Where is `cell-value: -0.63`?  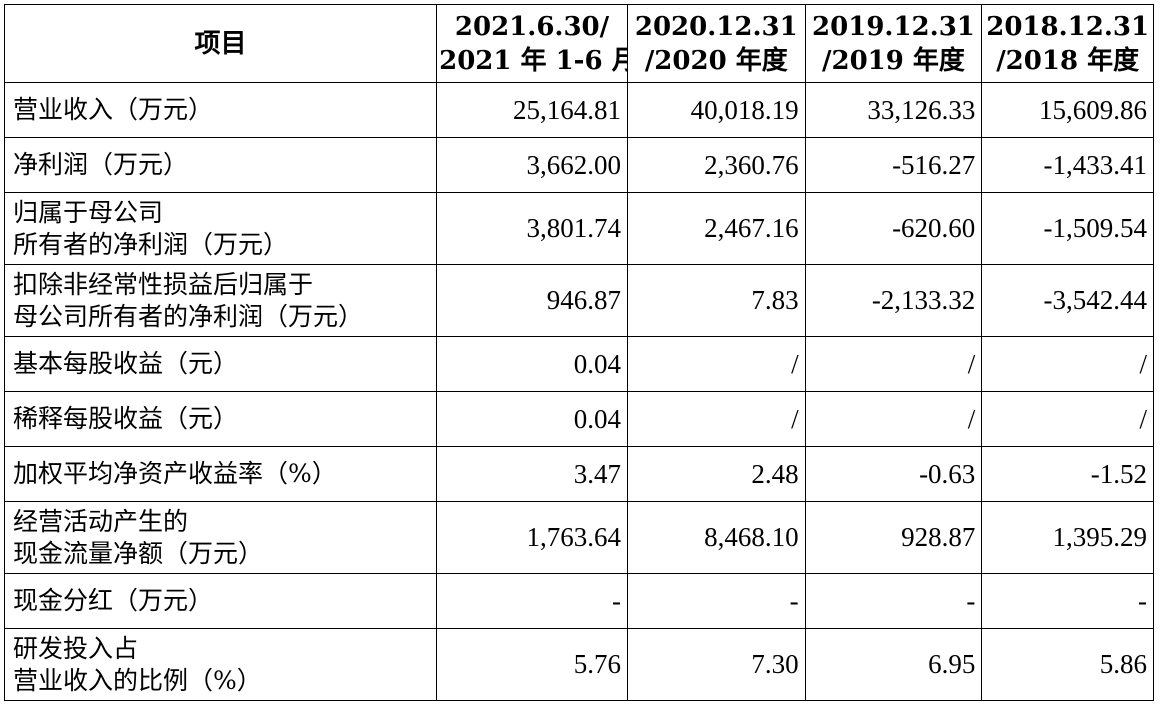
cell-value: -0.63 is located at coordinates (893, 474).